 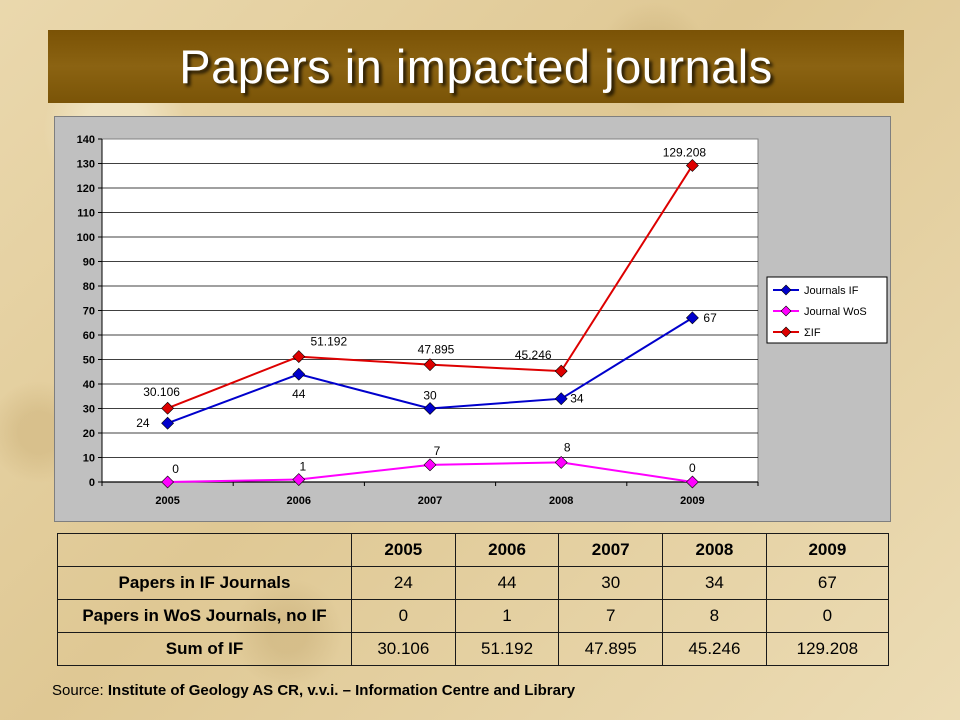 What do you see at coordinates (403, 583) in the screenshot?
I see `table-cell: 24` at bounding box center [403, 583].